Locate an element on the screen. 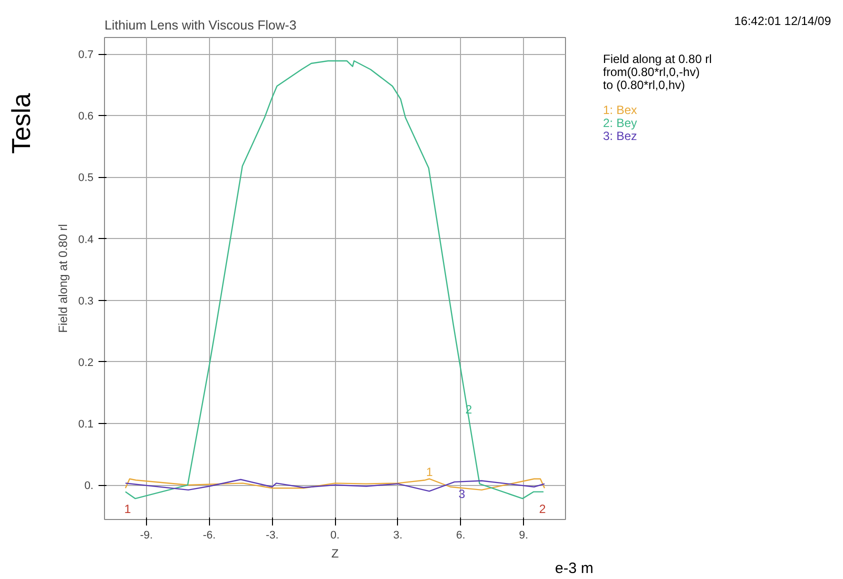 This screenshot has width=843, height=579. text: 3: Bez is located at coordinates (620, 137).